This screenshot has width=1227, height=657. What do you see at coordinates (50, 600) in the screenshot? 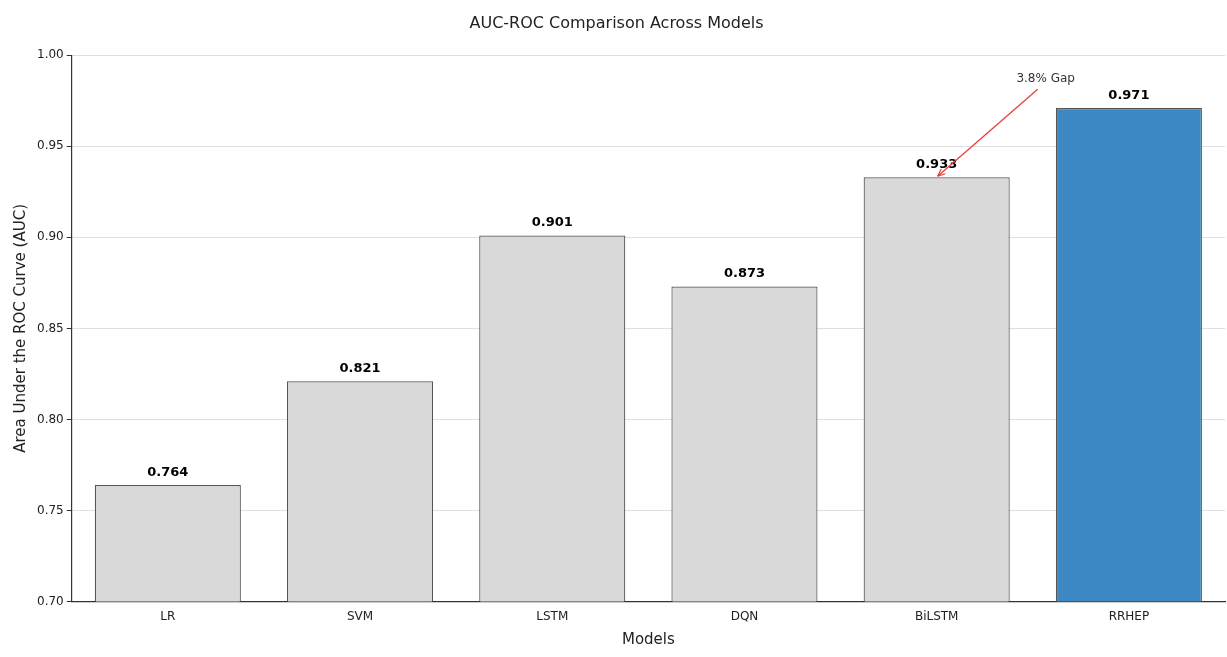
I see `y-tick-label: 0.70` at bounding box center [50, 600].